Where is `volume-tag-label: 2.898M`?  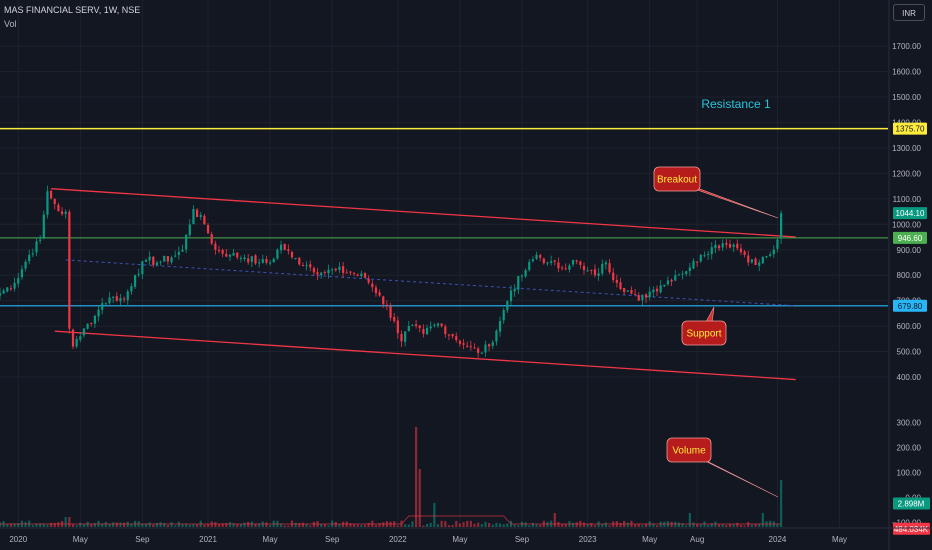
volume-tag-label: 2.898M is located at coordinates (911, 504).